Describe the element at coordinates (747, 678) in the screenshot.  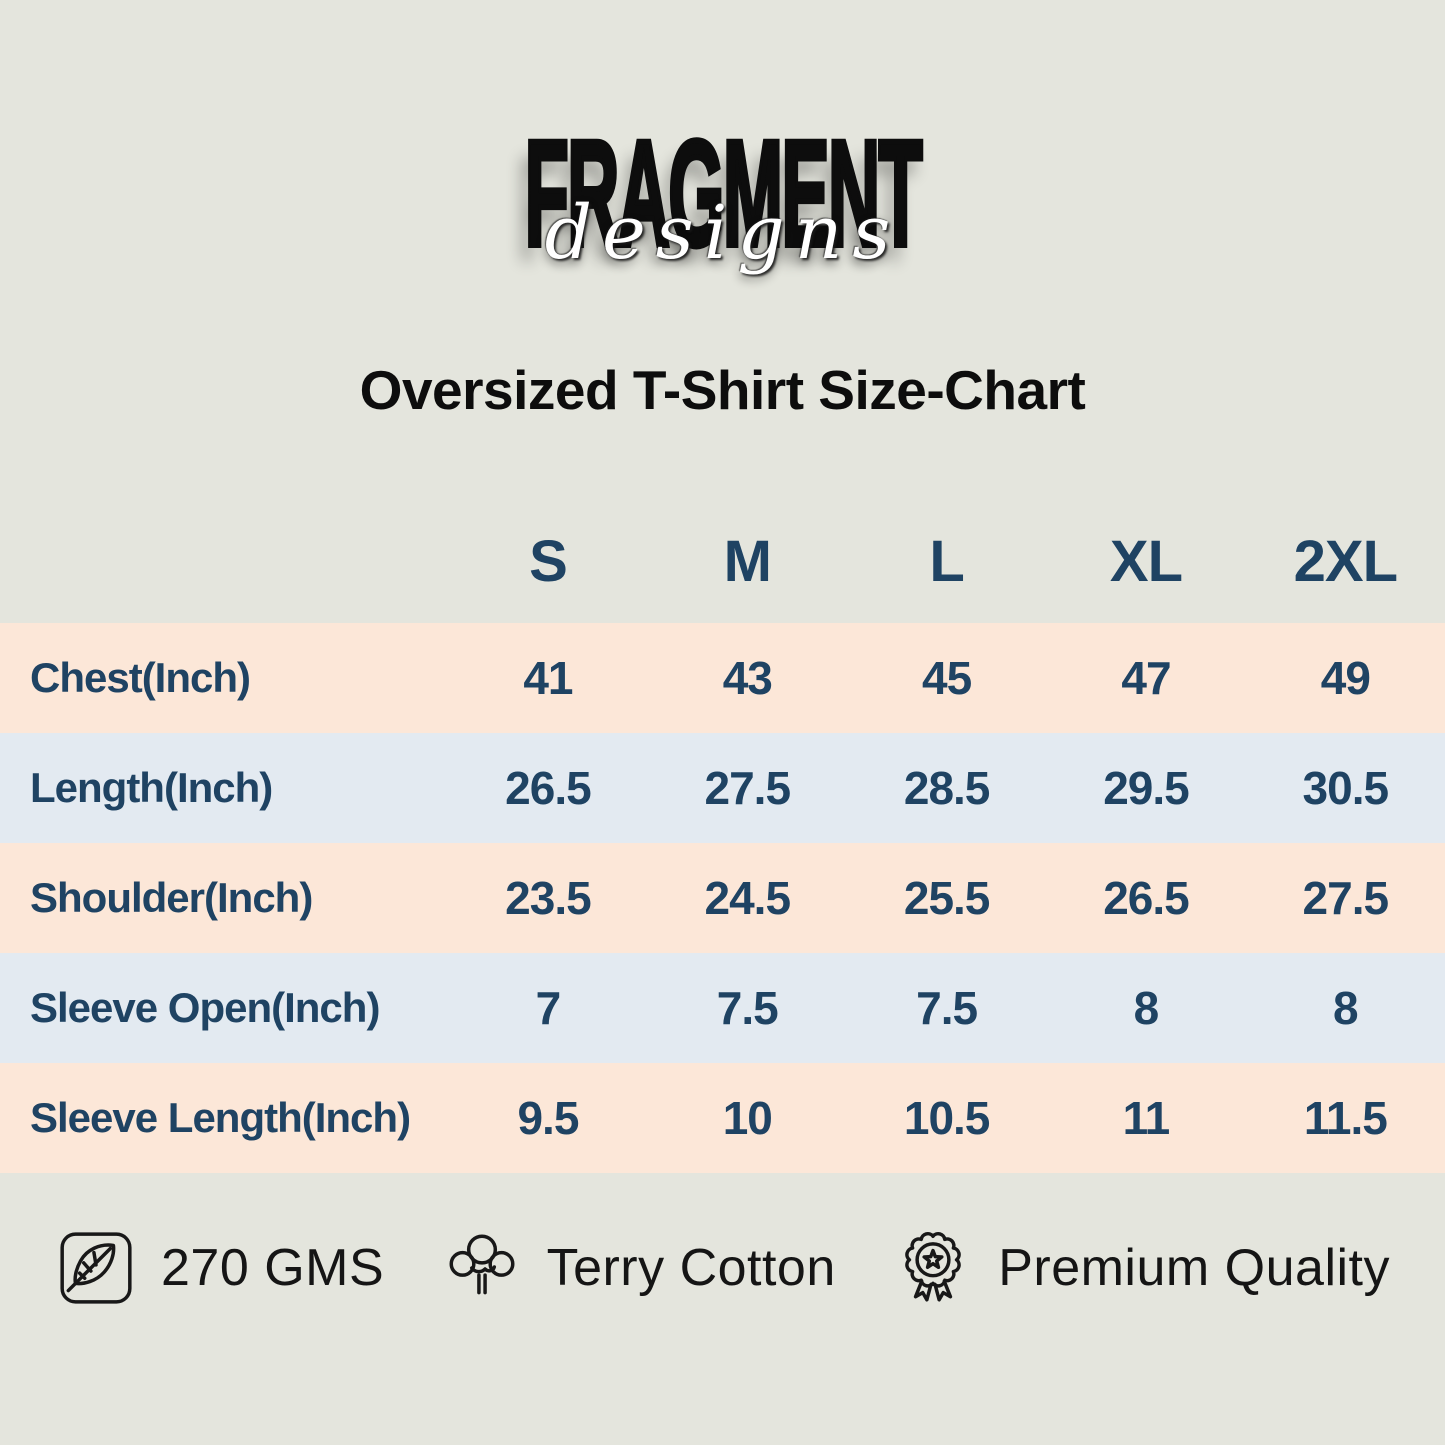
I see `cell-value: 43` at that location.